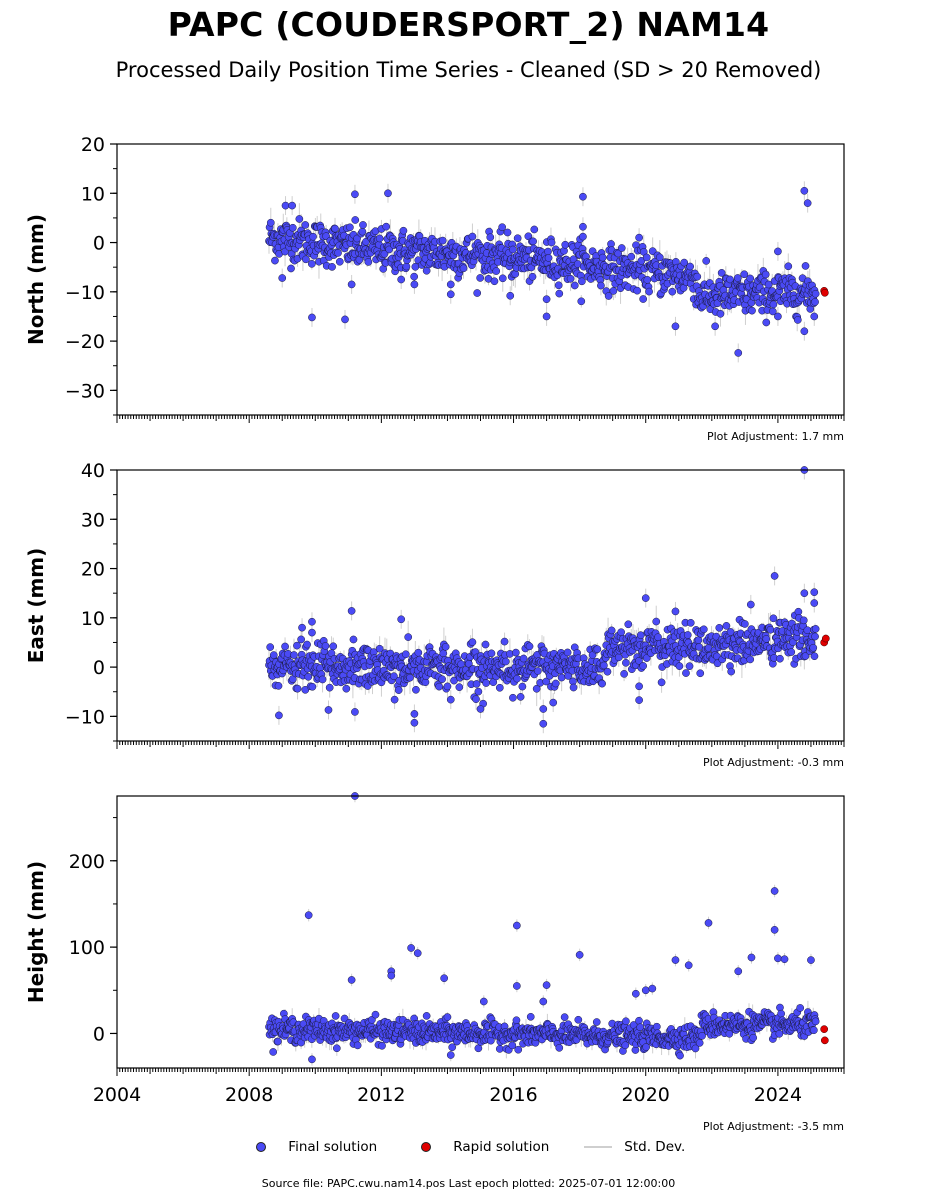 The image size is (937, 1200). I want to click on y-tick-label: 30, so click(93, 520).